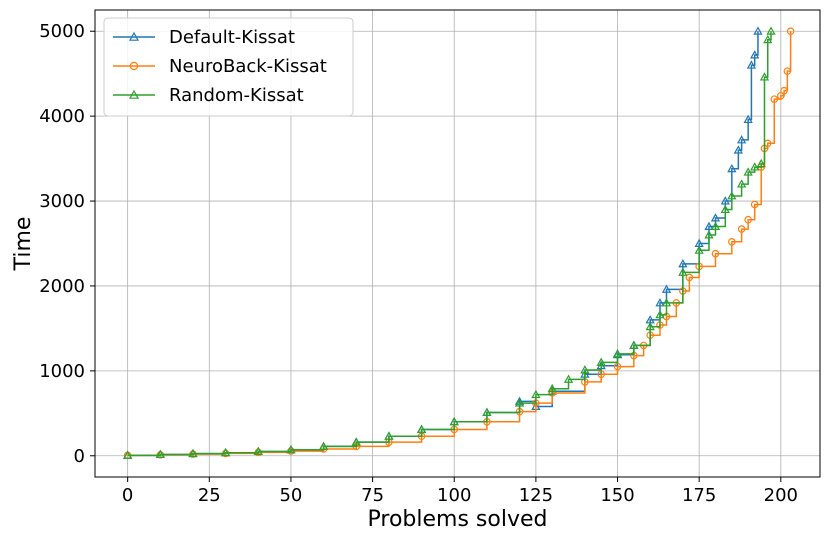 This screenshot has height=547, width=830. What do you see at coordinates (62, 371) in the screenshot?
I see `y-tick-label: 1000` at bounding box center [62, 371].